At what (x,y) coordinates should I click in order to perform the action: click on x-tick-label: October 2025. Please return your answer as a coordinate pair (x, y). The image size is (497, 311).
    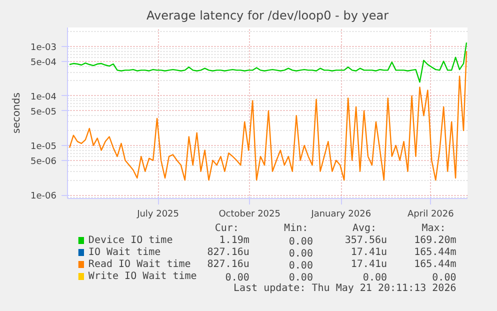
    Looking at the image, I should click on (249, 215).